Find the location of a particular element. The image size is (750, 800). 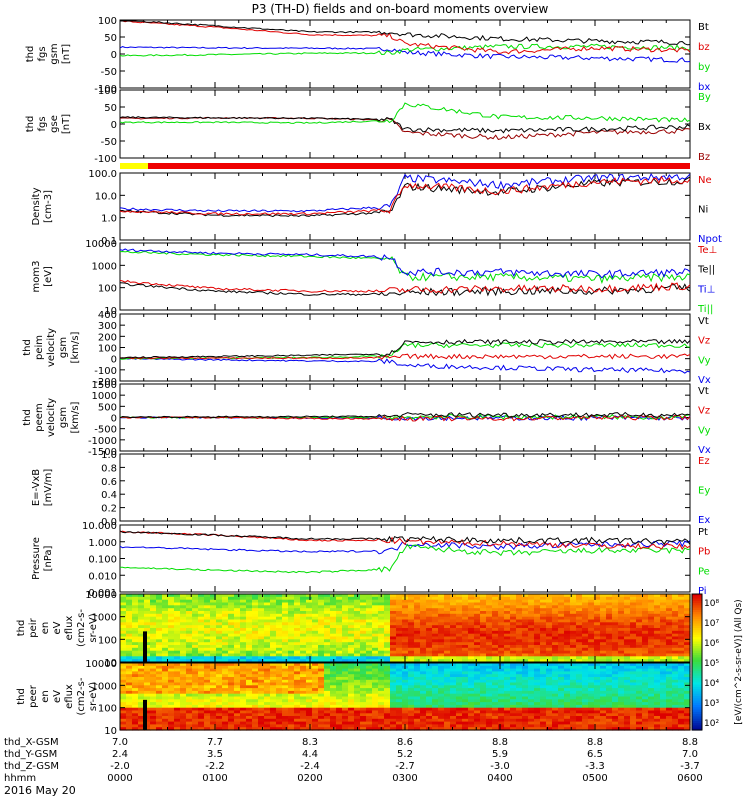

y-tick-label: 0.1 is located at coordinates (109, 241).